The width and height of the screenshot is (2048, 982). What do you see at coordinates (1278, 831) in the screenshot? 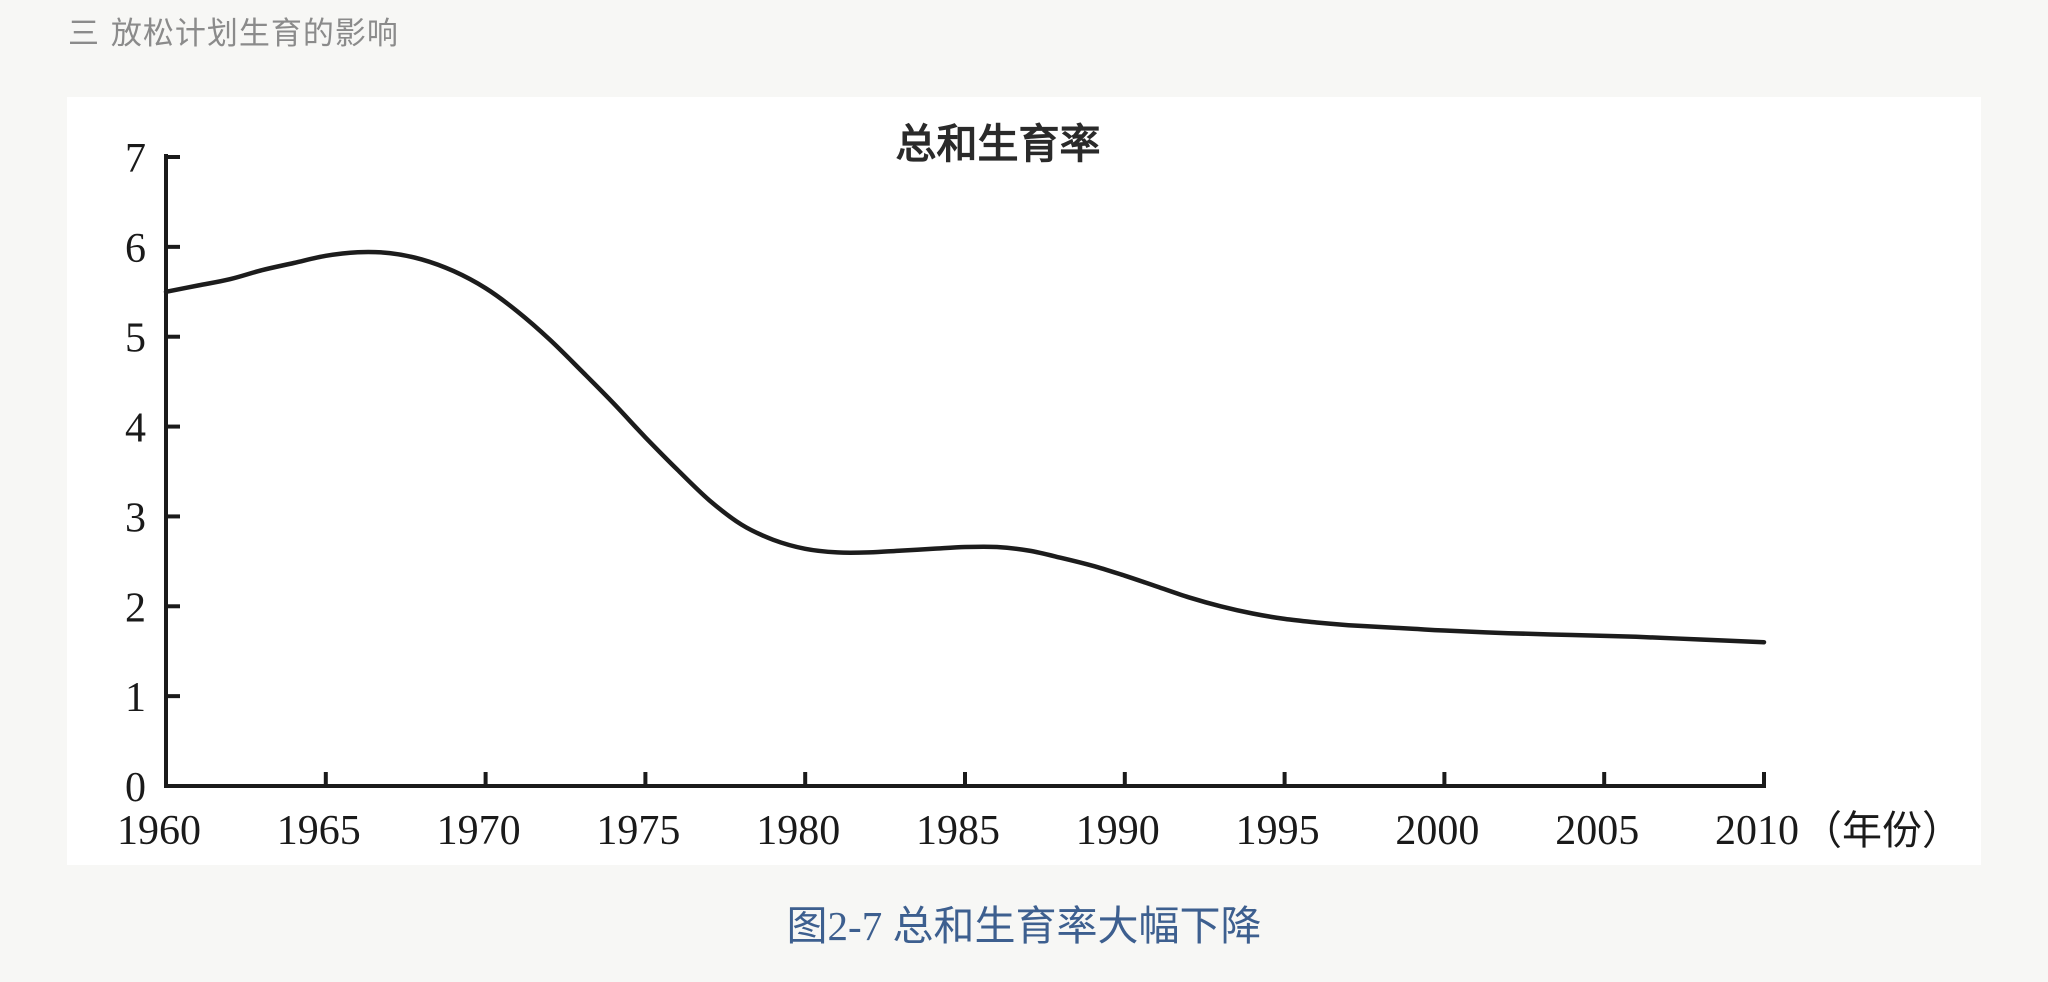
I see `x-tick-label: 1995` at bounding box center [1278, 831].